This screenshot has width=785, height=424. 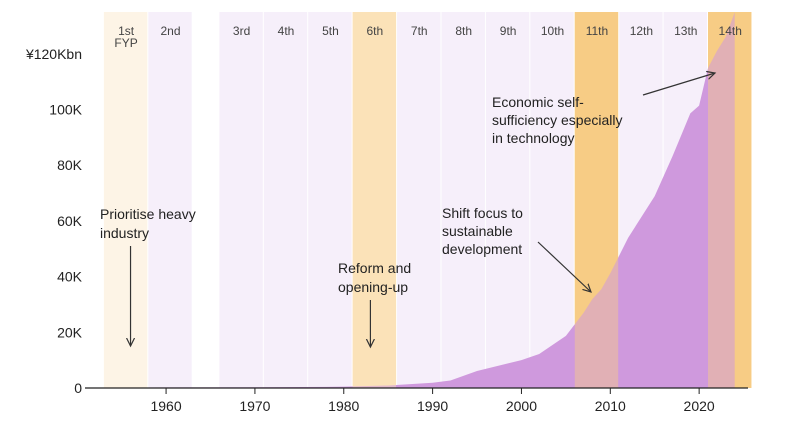 What do you see at coordinates (641, 31) in the screenshot?
I see `plan-label-12: 12th` at bounding box center [641, 31].